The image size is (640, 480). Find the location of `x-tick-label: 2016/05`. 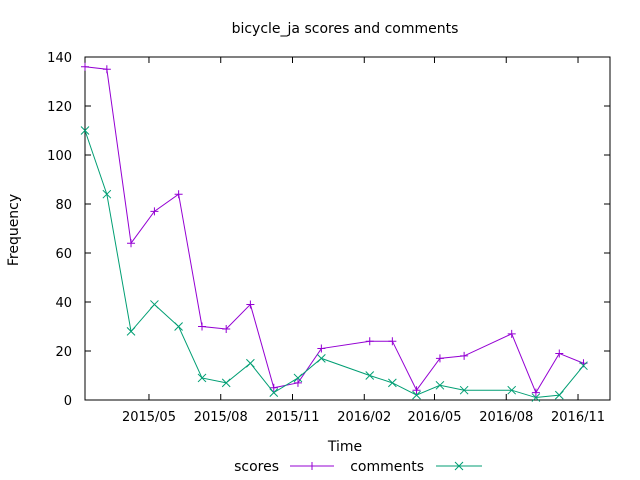

x-tick-label: 2016/05 is located at coordinates (434, 417).